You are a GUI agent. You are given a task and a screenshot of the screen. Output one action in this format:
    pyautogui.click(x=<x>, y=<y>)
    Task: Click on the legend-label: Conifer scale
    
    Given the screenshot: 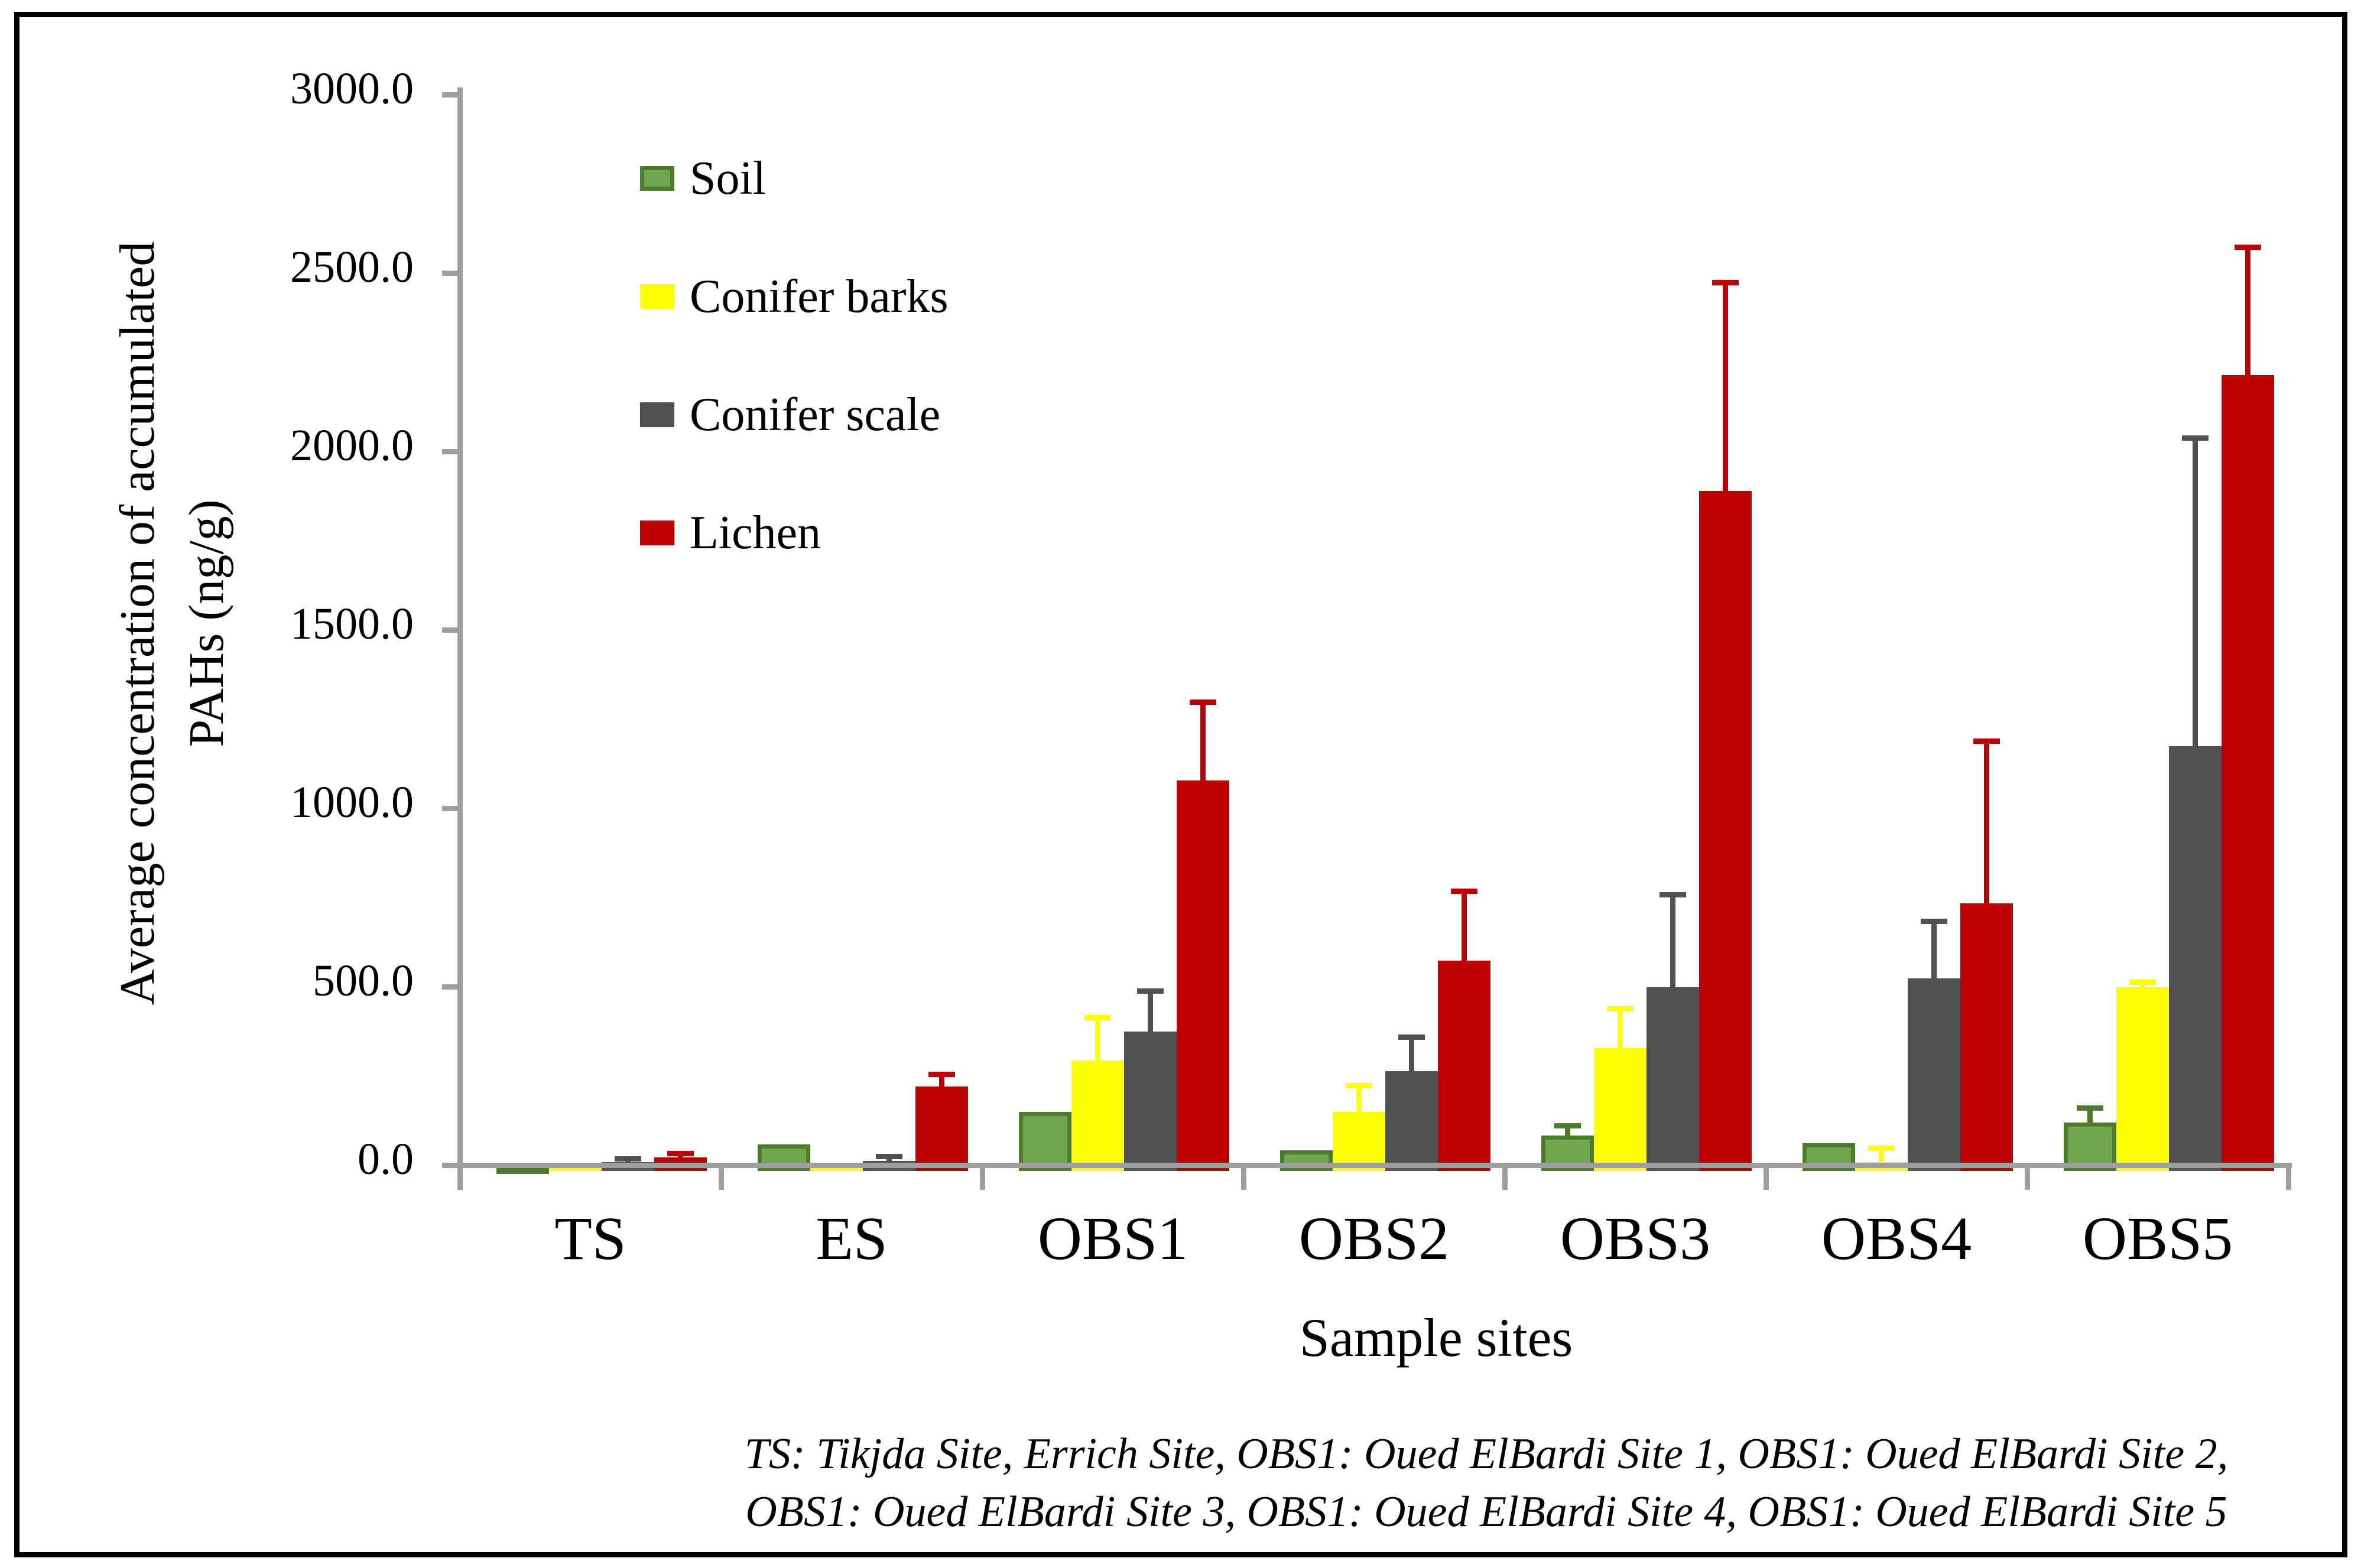 What is the action you would take?
    pyautogui.click(x=815, y=415)
    